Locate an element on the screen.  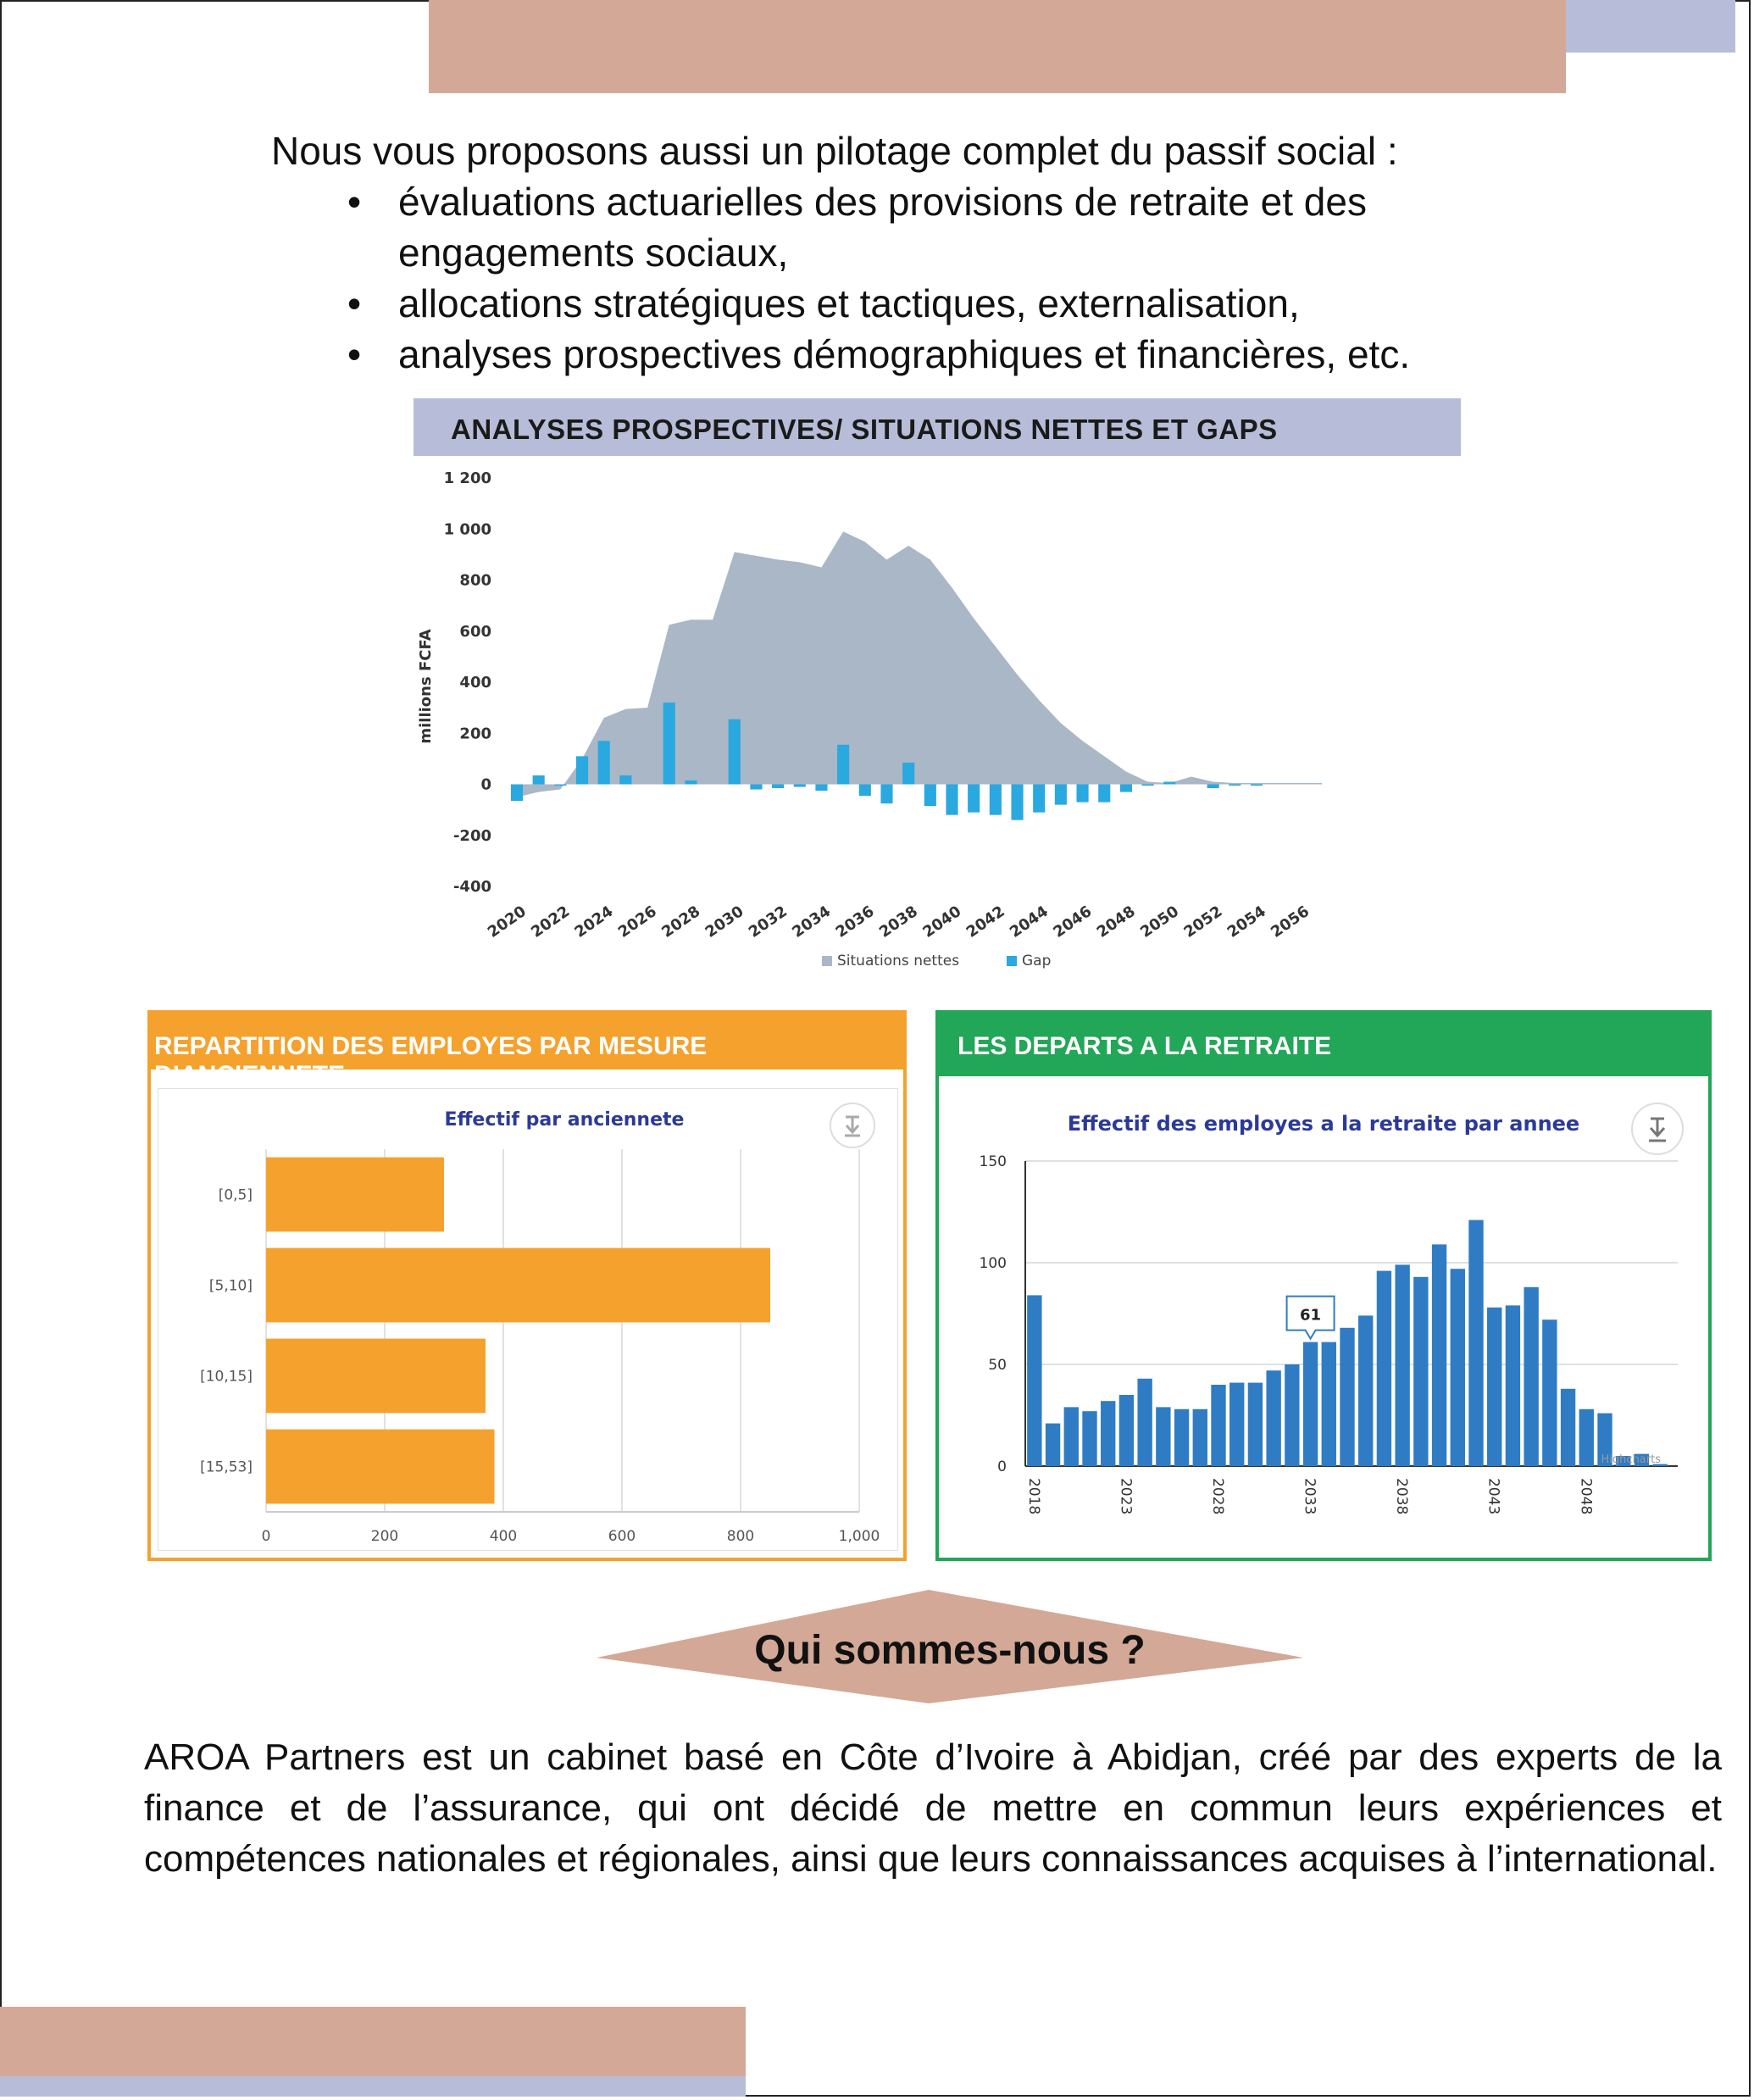
x-tick-label: 2022 is located at coordinates (550, 922).